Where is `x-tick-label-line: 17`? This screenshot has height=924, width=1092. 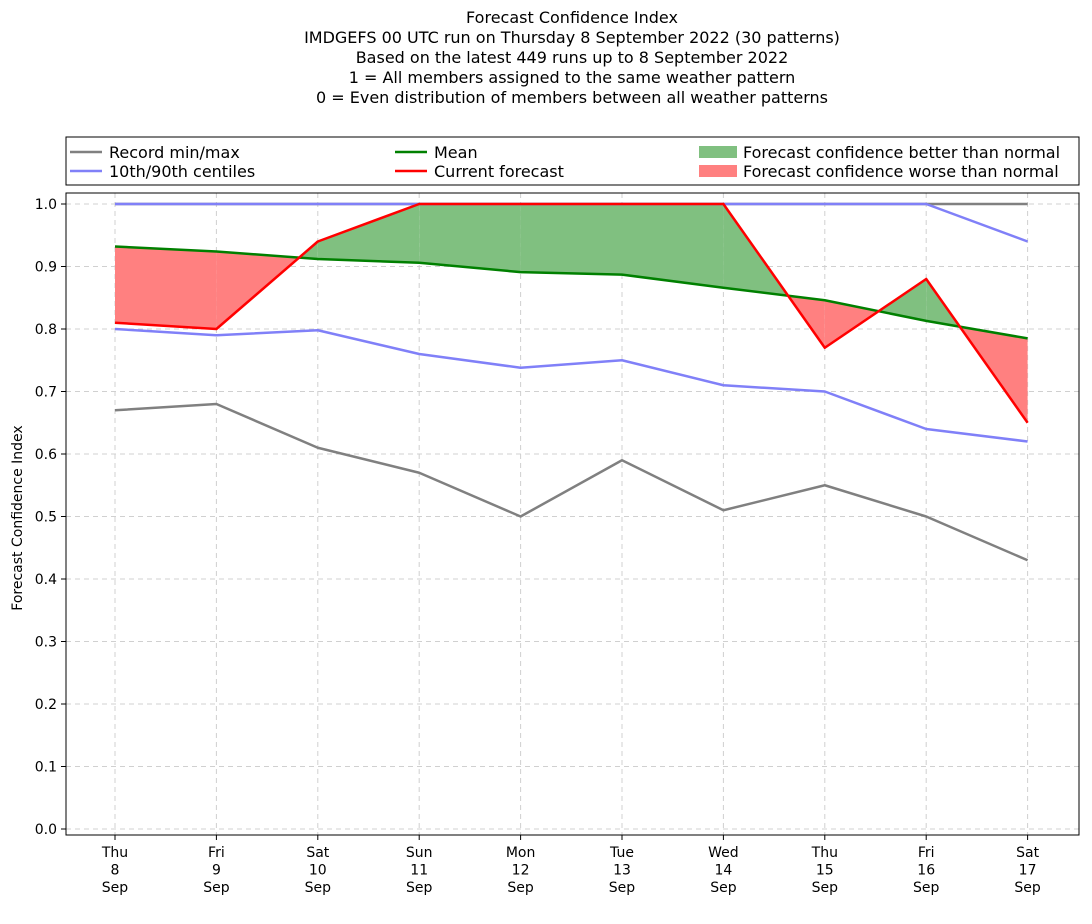
x-tick-label-line: 17 is located at coordinates (1028, 871).